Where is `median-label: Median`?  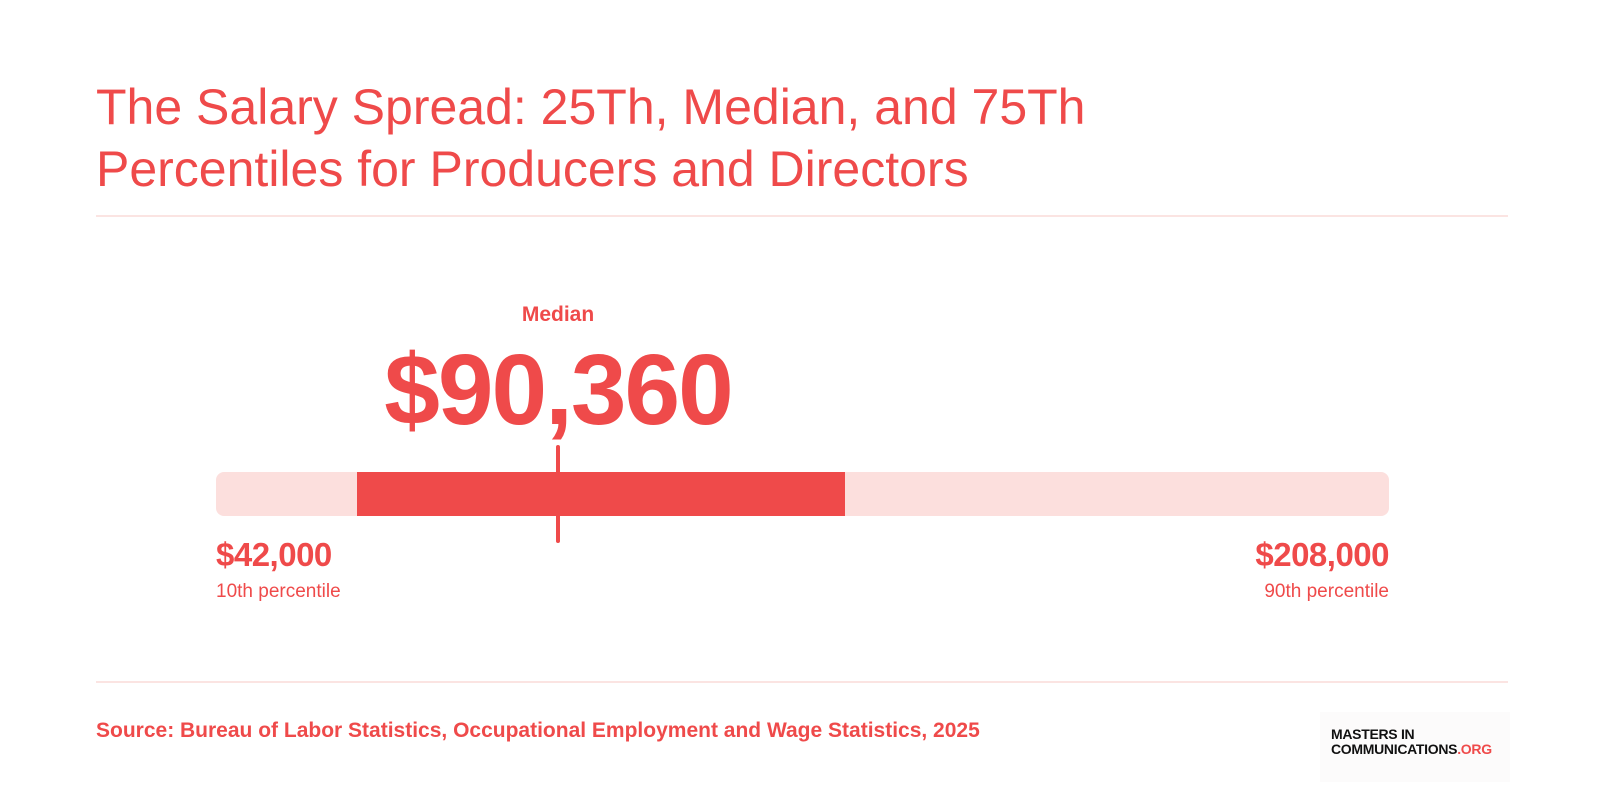 median-label: Median is located at coordinates (558, 314).